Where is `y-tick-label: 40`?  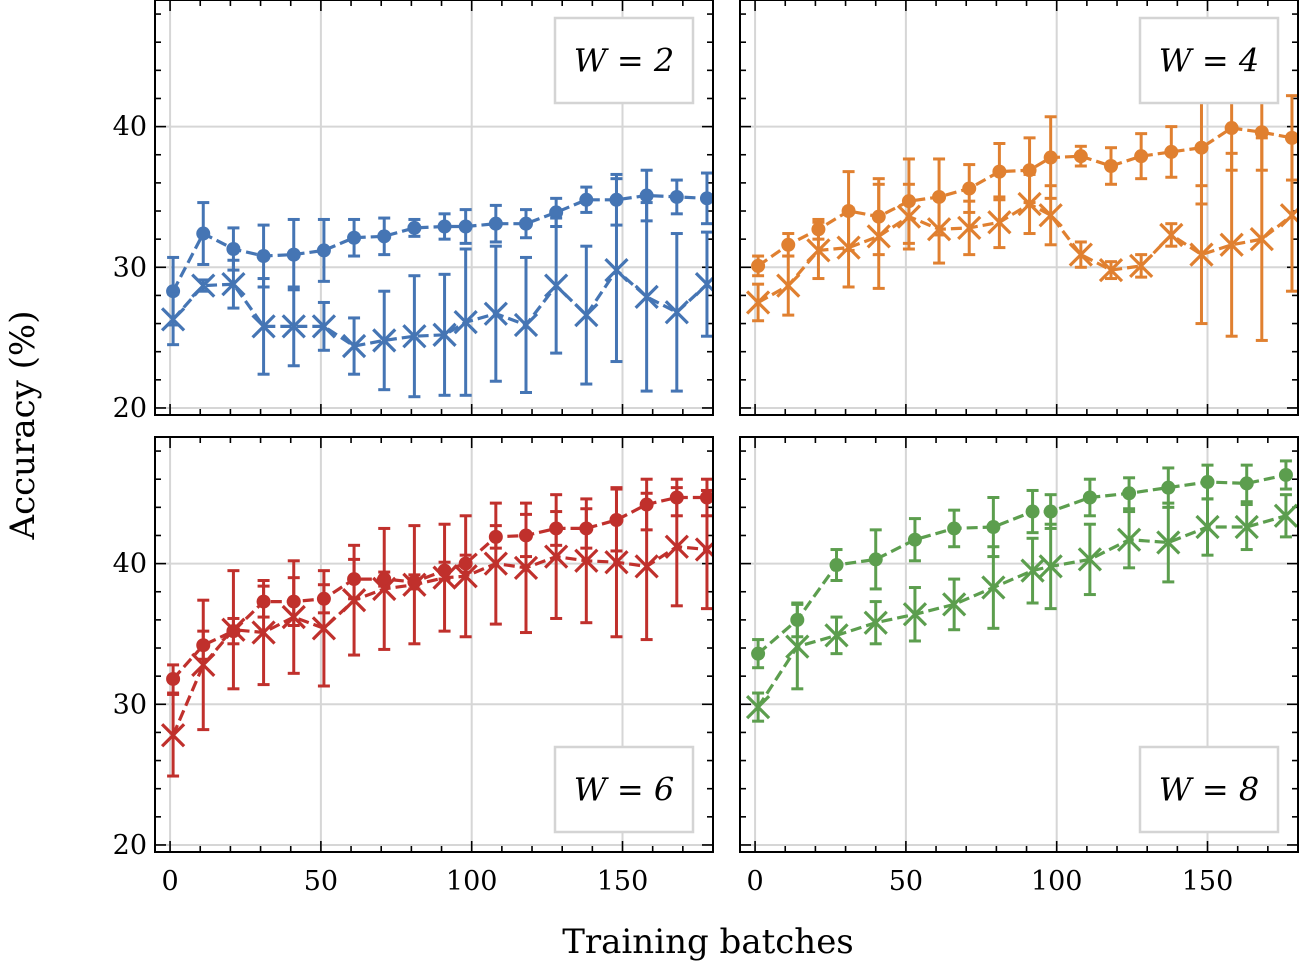 y-tick-label: 40 is located at coordinates (130, 127).